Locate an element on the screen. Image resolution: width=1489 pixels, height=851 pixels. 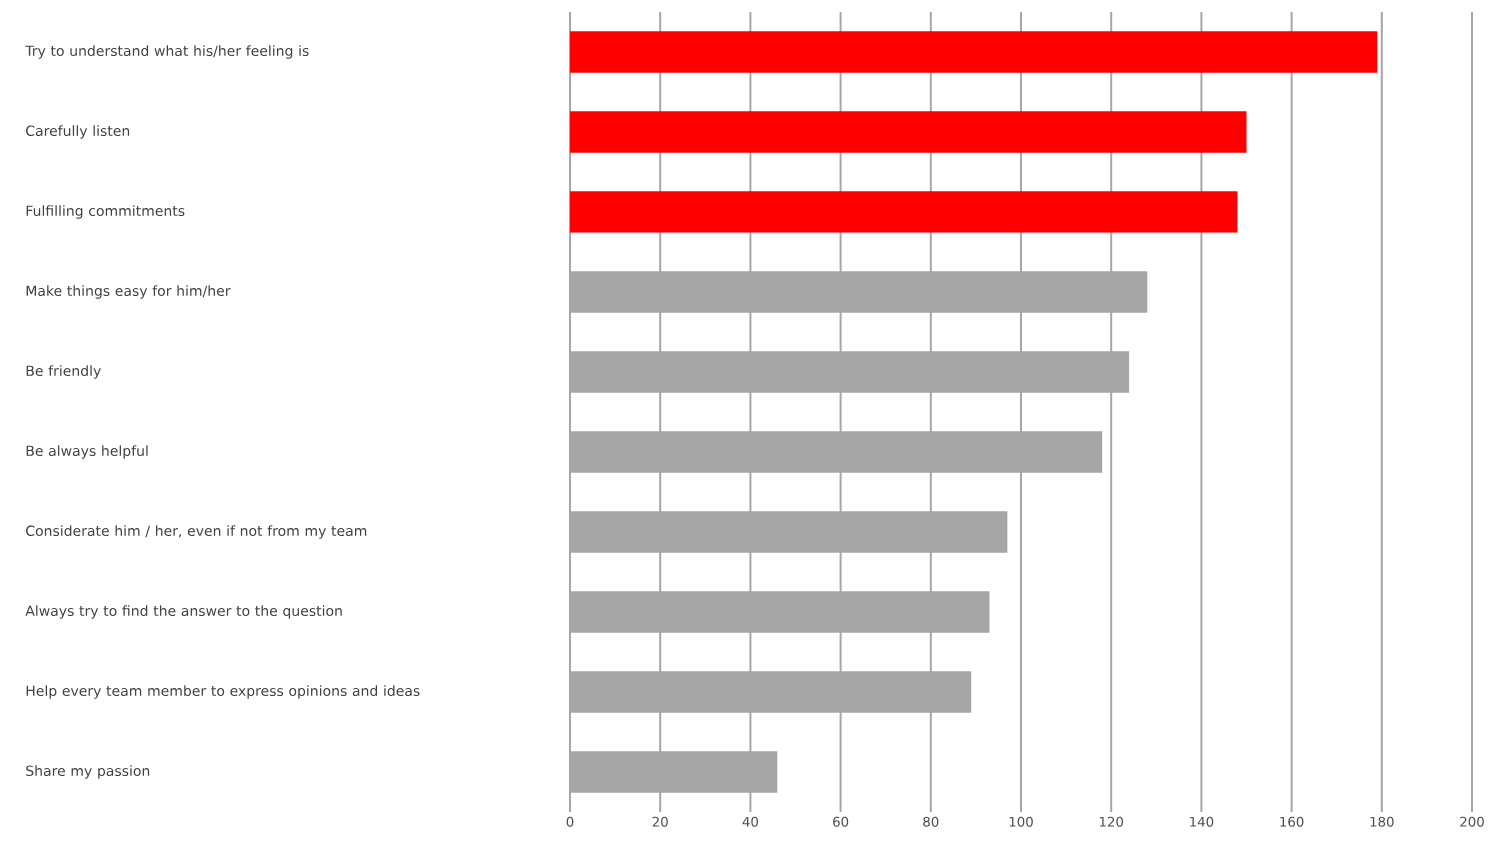
x-tick-label: 60 is located at coordinates (841, 821).